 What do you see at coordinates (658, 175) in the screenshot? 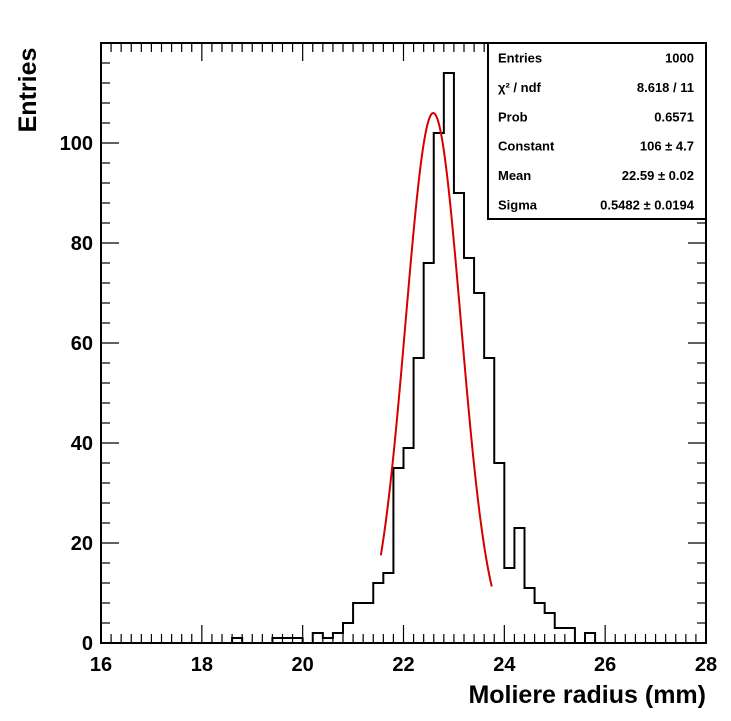
I see `stats-row-value: 22.59 ± 0.02` at bounding box center [658, 175].